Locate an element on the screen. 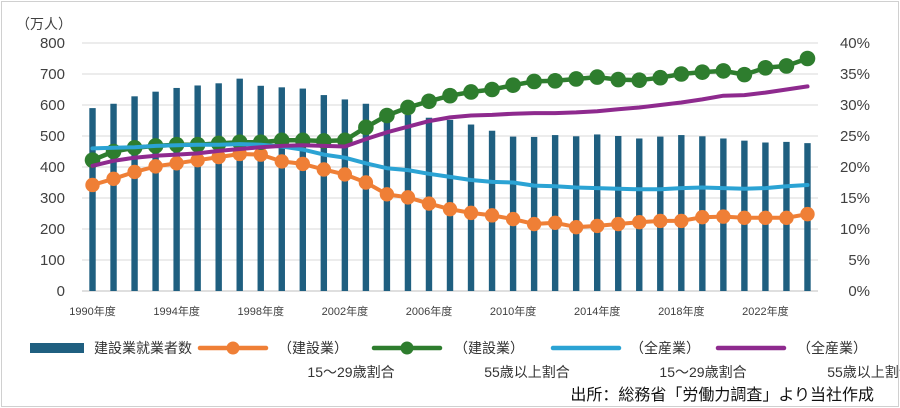 Image resolution: width=900 pixels, height=408 pixels. legend-label: 建設業就業者数 is located at coordinates (143, 348).